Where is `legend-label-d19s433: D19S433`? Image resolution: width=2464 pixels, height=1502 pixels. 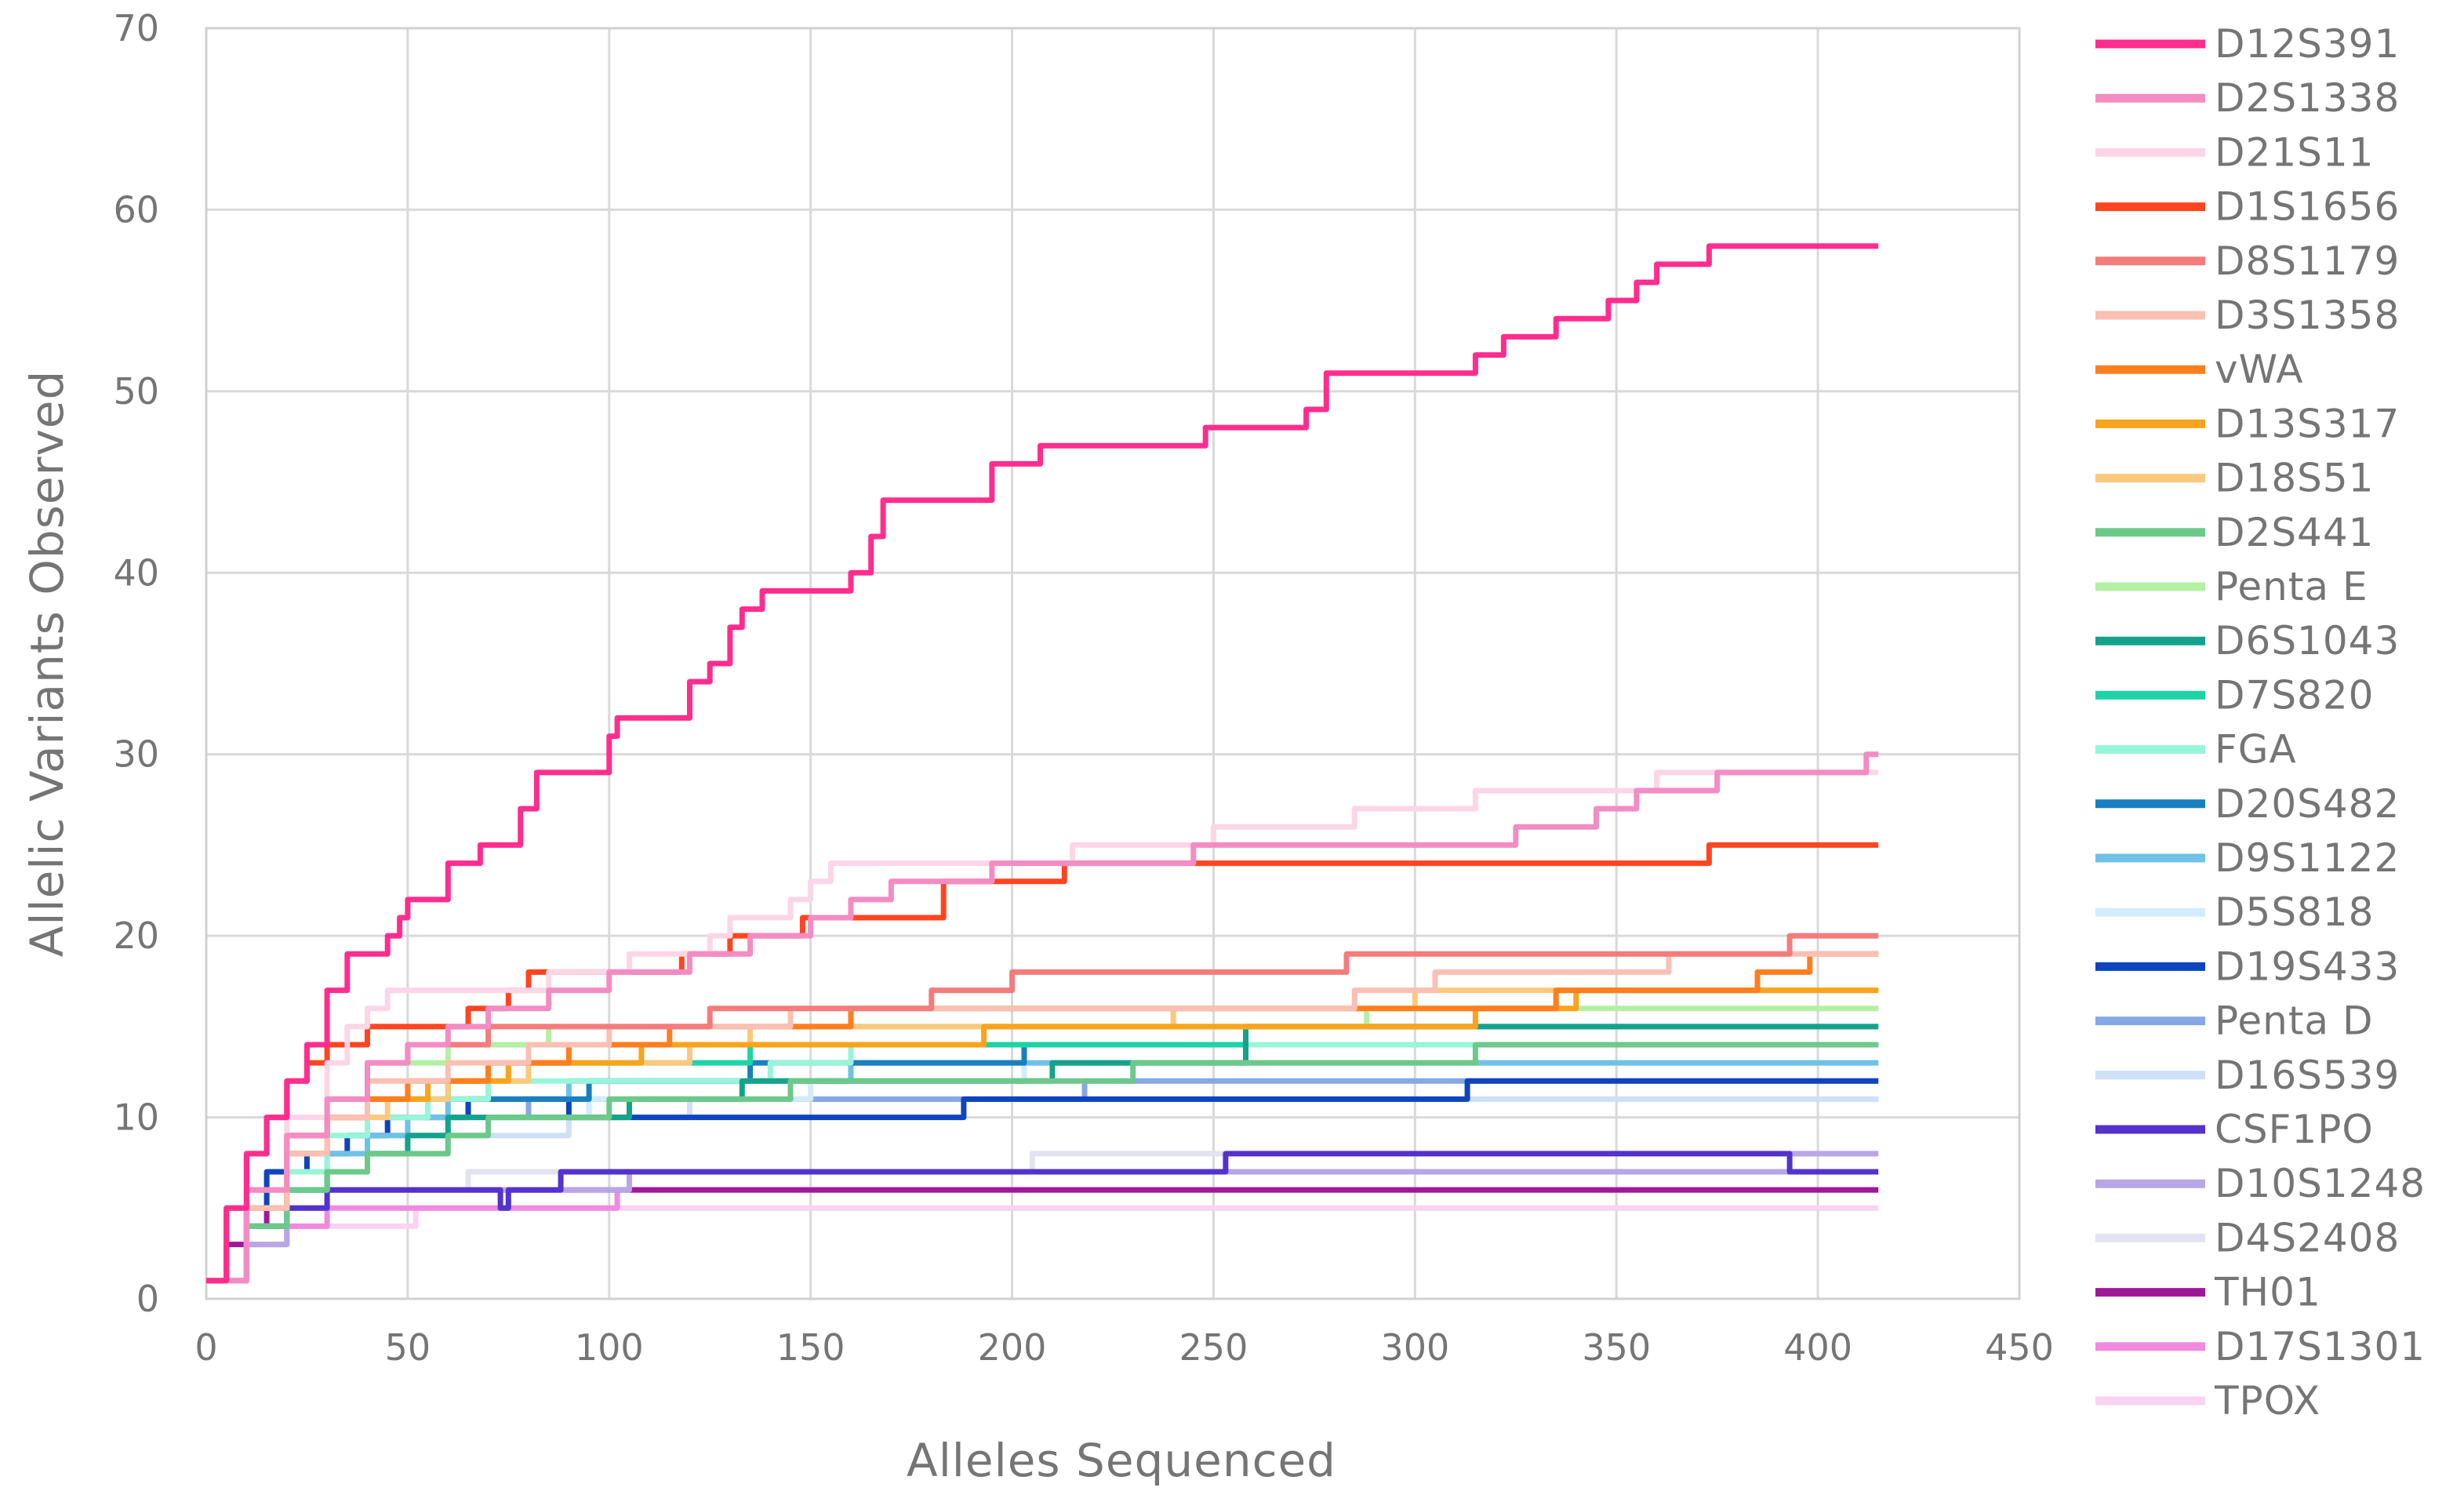 legend-label-d19s433: D19S433 is located at coordinates (2307, 966).